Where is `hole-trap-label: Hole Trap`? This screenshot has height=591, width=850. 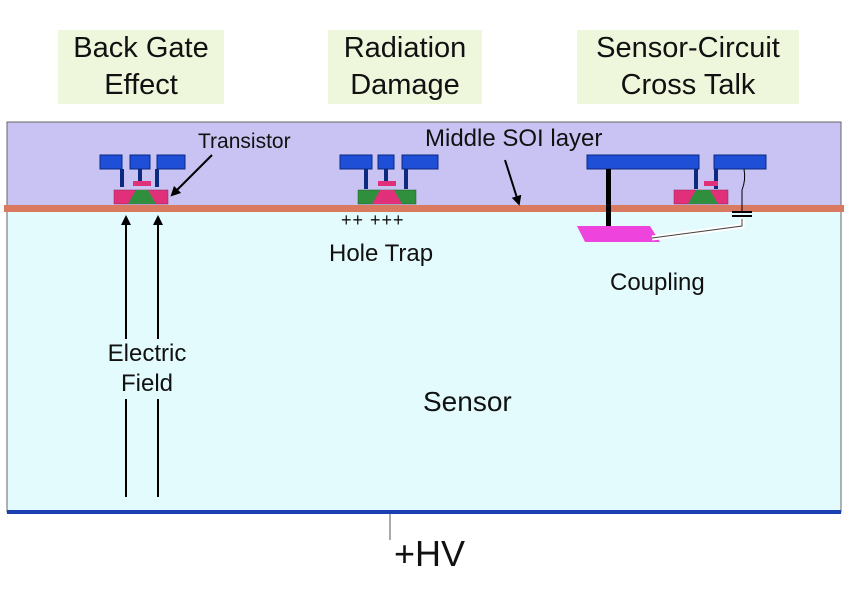 hole-trap-label: Hole Trap is located at coordinates (381, 253).